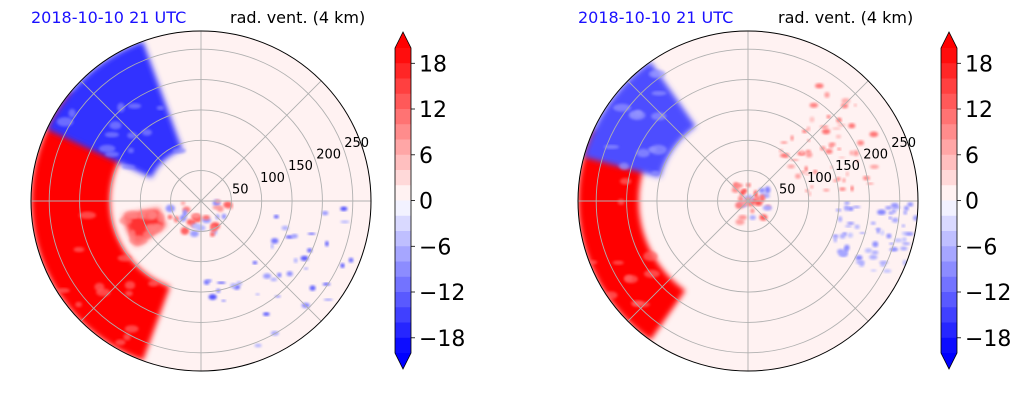 The height and width of the screenshot is (401, 1028). What do you see at coordinates (819, 178) in the screenshot?
I see `radial-tick-label: 100` at bounding box center [819, 178].